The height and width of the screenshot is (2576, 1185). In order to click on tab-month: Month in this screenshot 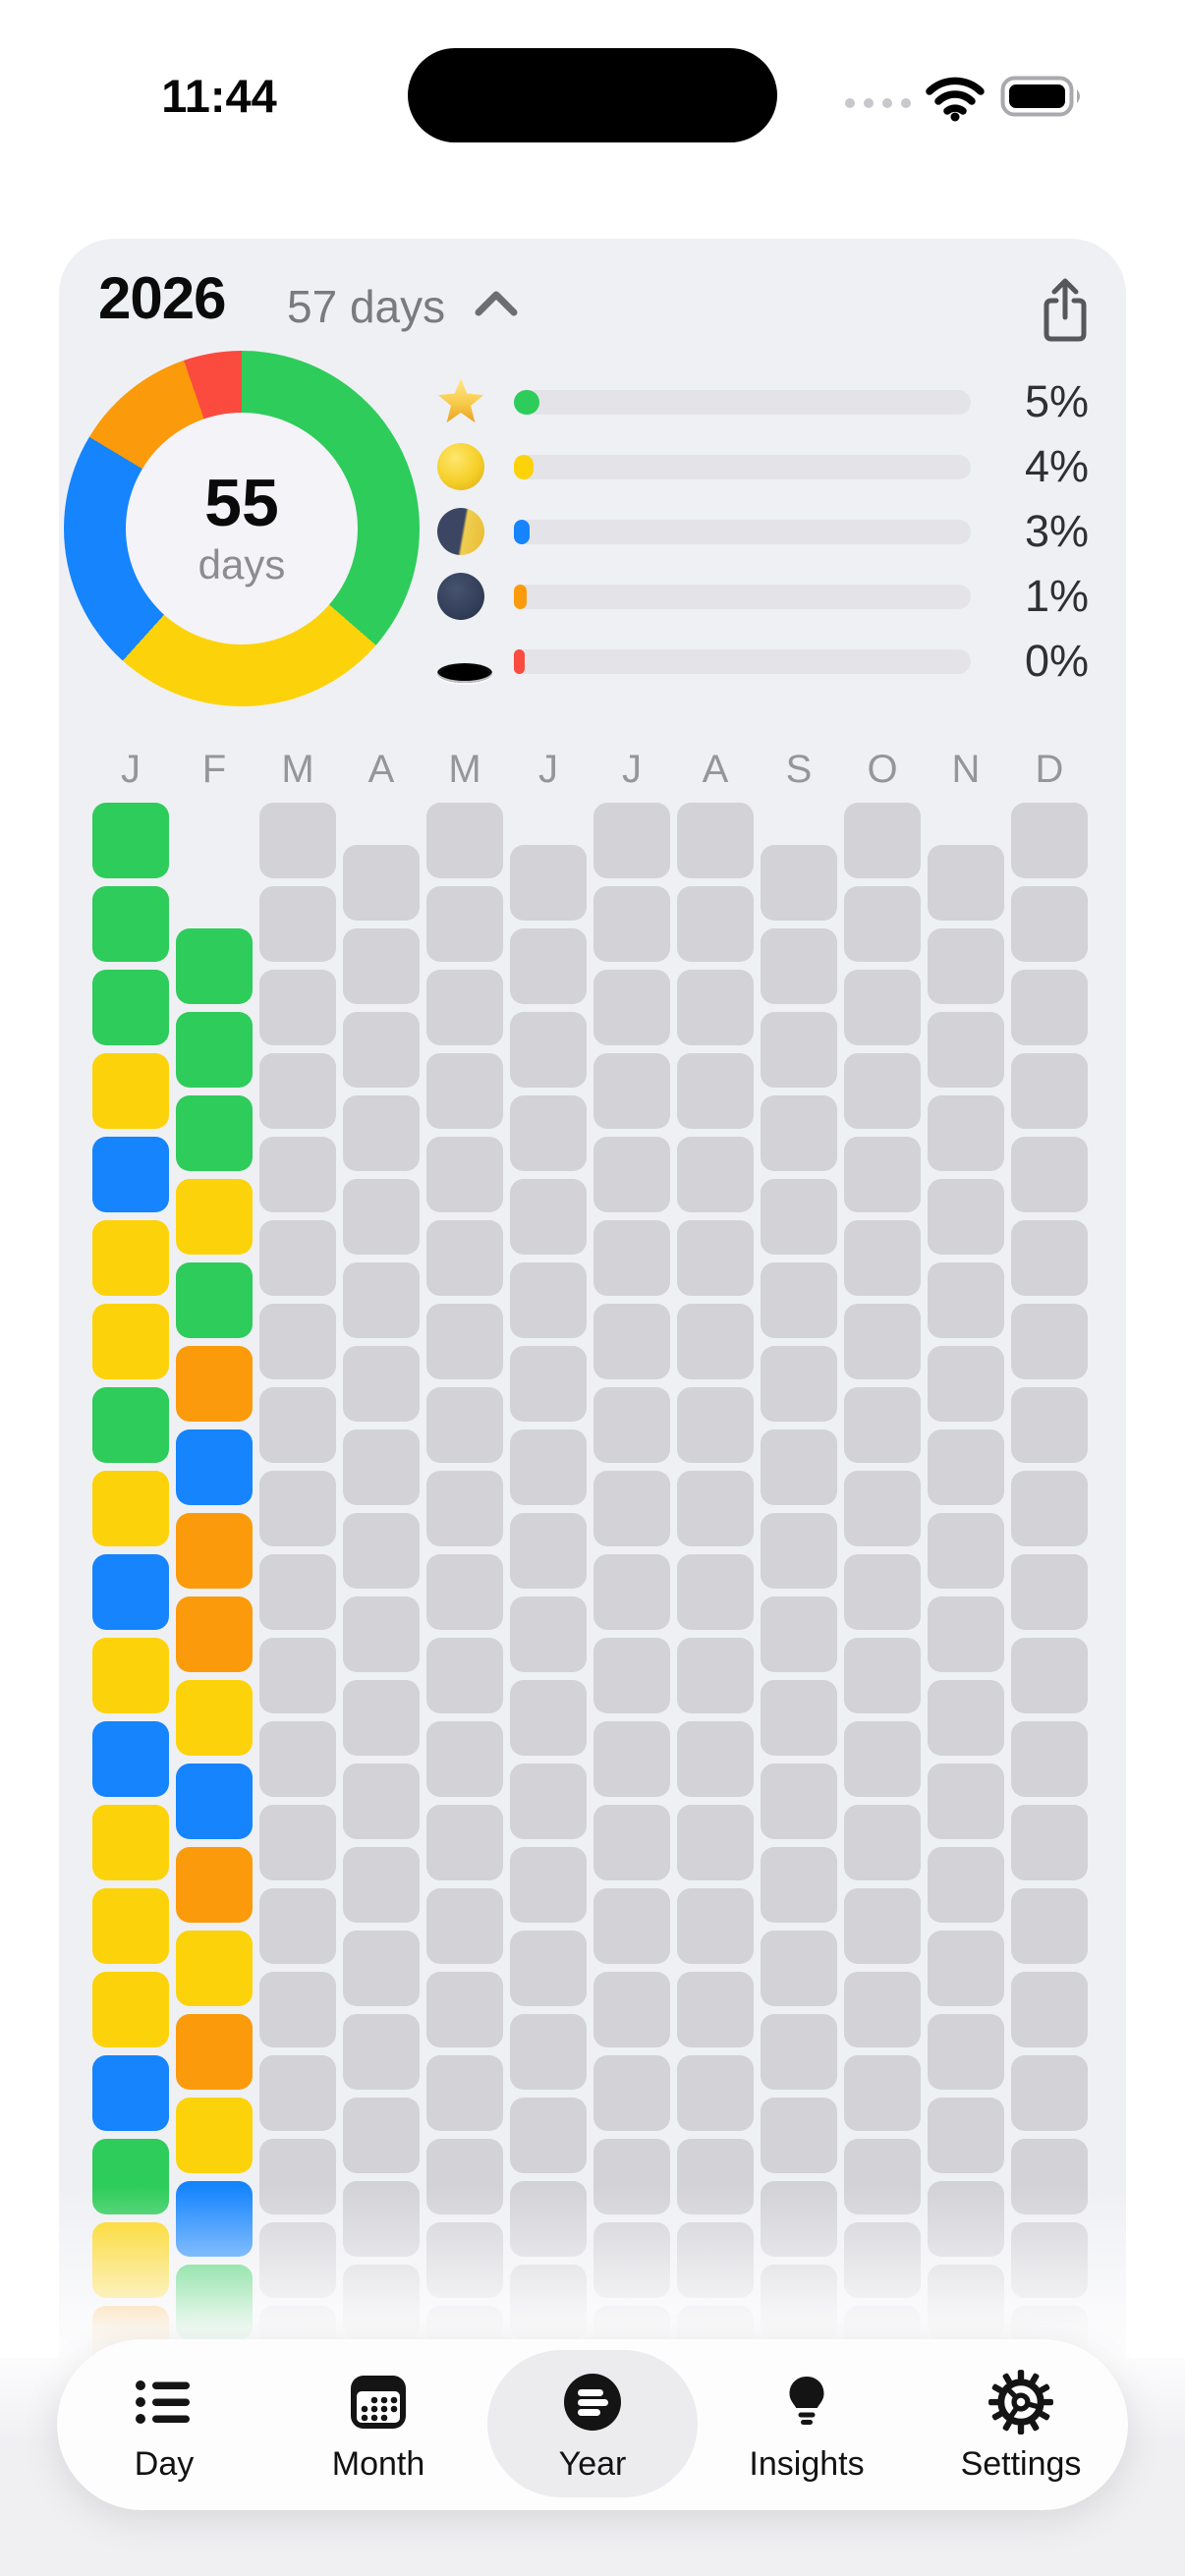, I will do `click(378, 2424)`.